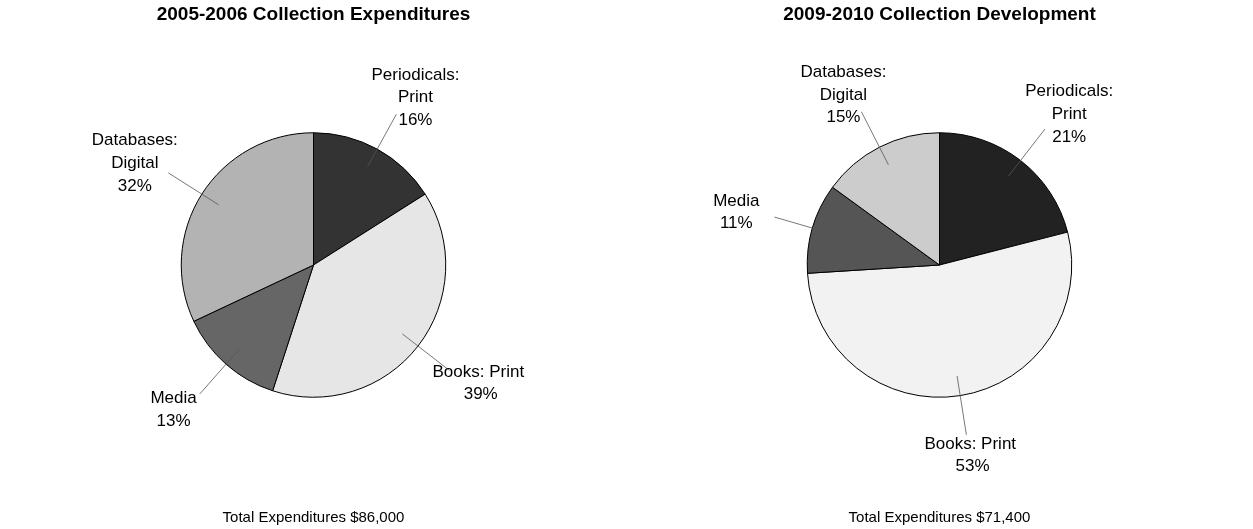 Image resolution: width=1253 pixels, height=529 pixels. I want to click on text: Total Expenditures $71,400, so click(939, 516).